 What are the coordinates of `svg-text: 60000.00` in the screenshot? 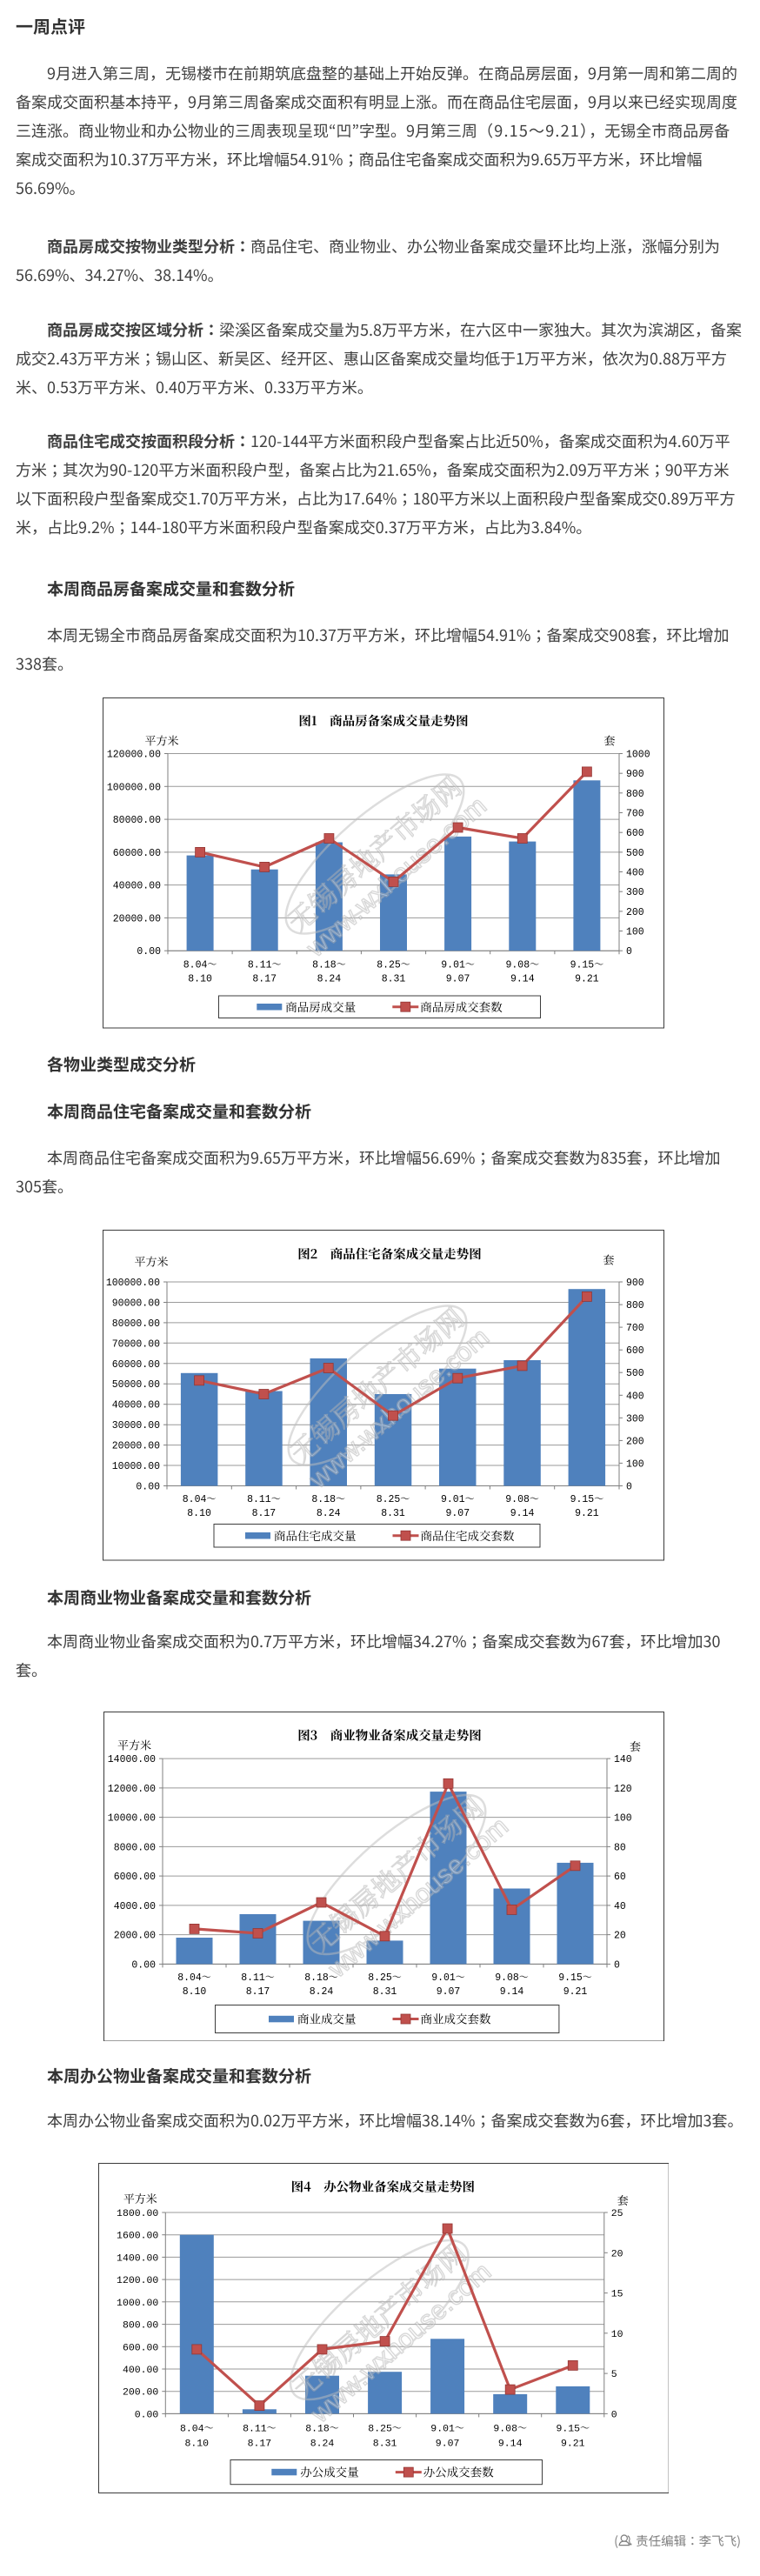 It's located at (137, 853).